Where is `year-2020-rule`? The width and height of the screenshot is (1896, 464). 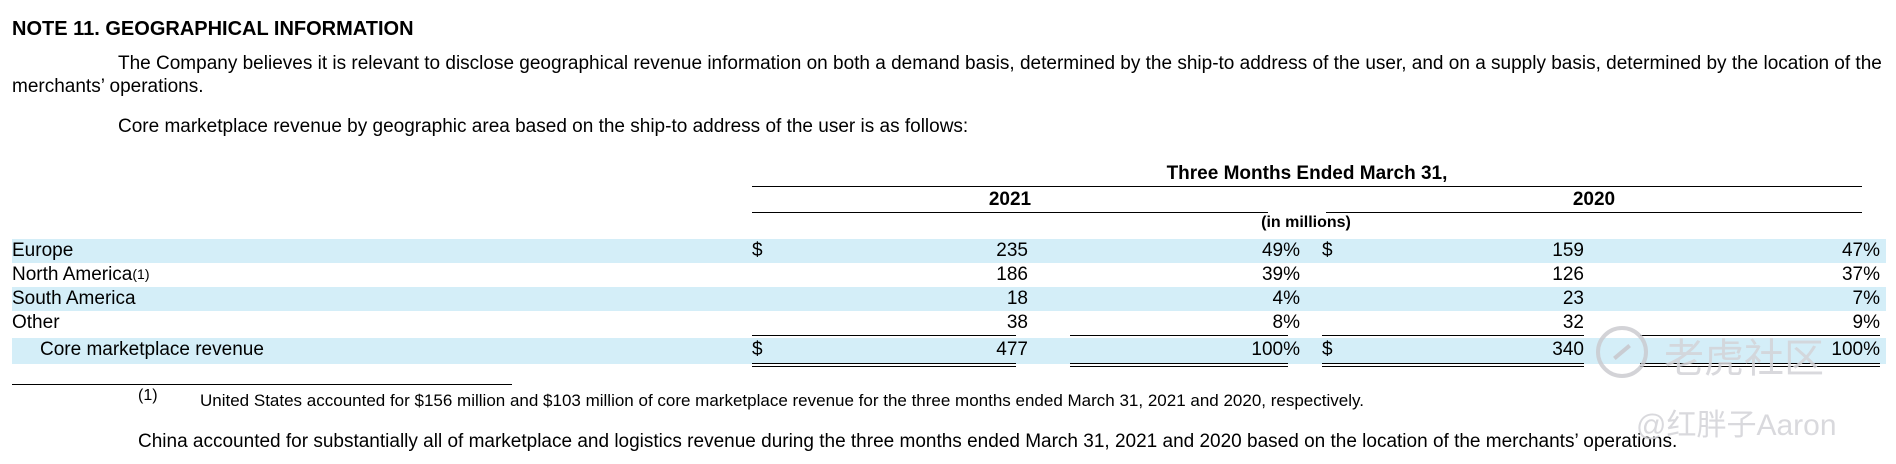 year-2020-rule is located at coordinates (1594, 212).